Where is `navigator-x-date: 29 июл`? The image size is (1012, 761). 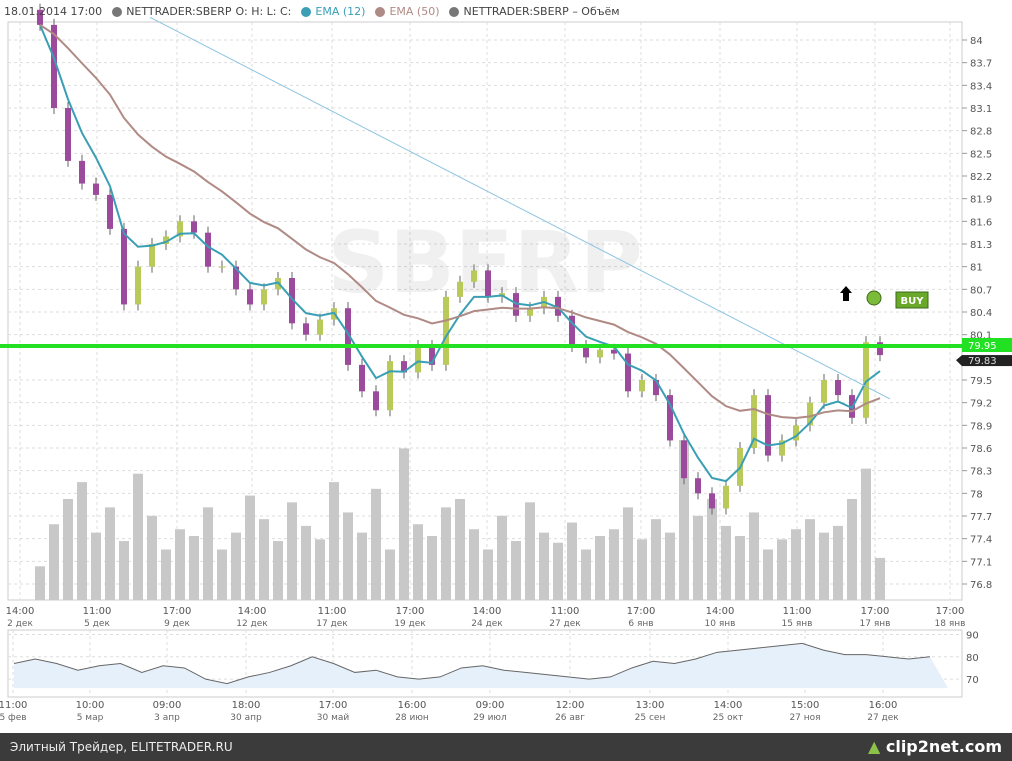 navigator-x-date: 29 июл is located at coordinates (490, 718).